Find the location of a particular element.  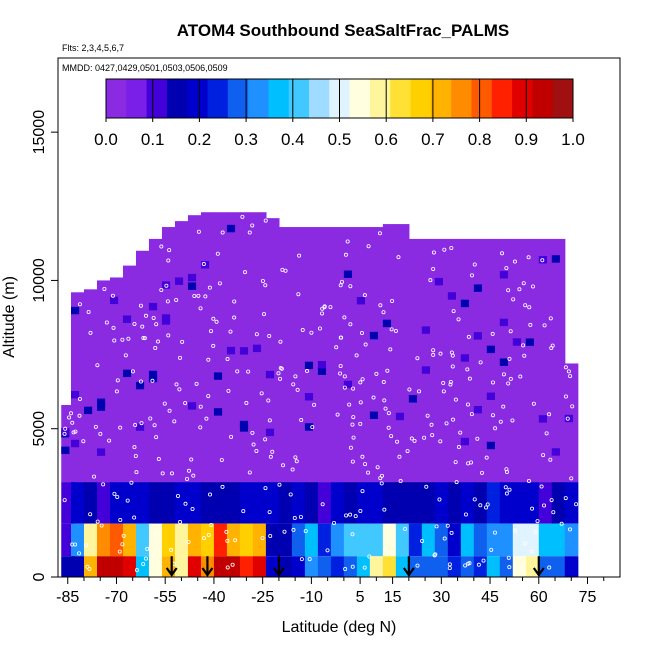

colorbar-tick-label: 1.0 is located at coordinates (573, 139).